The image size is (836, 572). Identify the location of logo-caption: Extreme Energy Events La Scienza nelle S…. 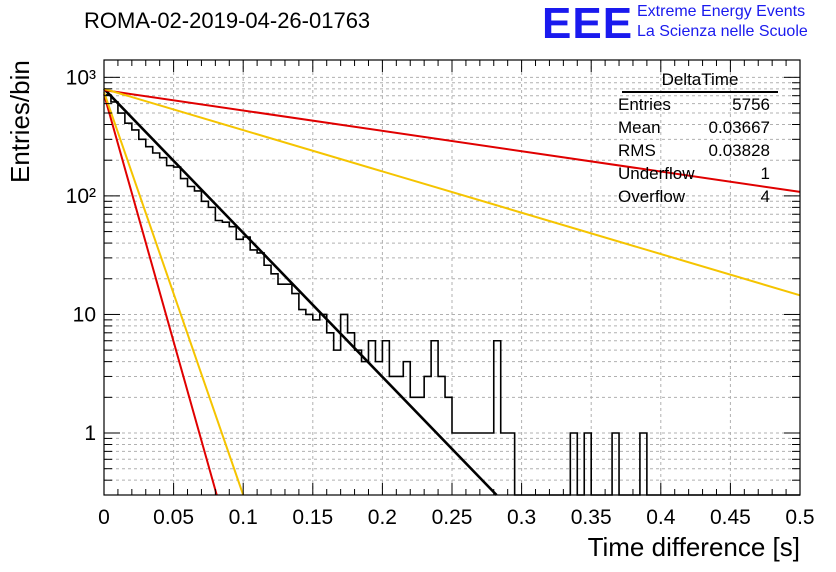
(722, 22).